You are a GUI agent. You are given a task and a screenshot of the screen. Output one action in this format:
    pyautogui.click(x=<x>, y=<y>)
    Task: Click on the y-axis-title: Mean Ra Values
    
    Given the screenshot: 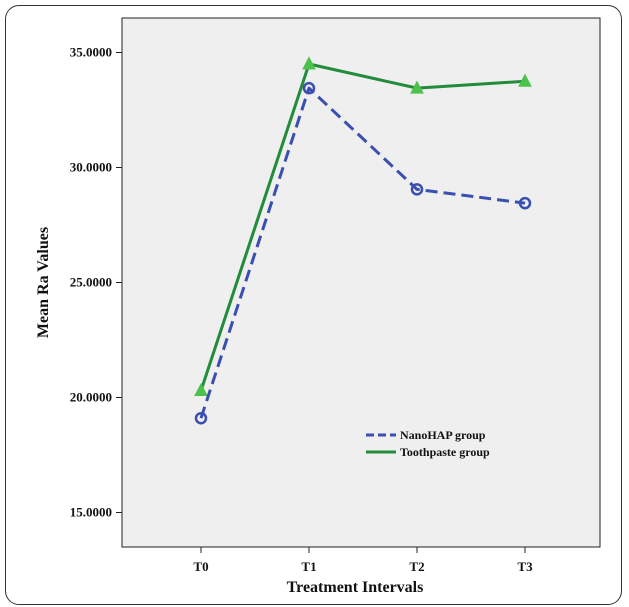 What is the action you would take?
    pyautogui.click(x=43, y=282)
    